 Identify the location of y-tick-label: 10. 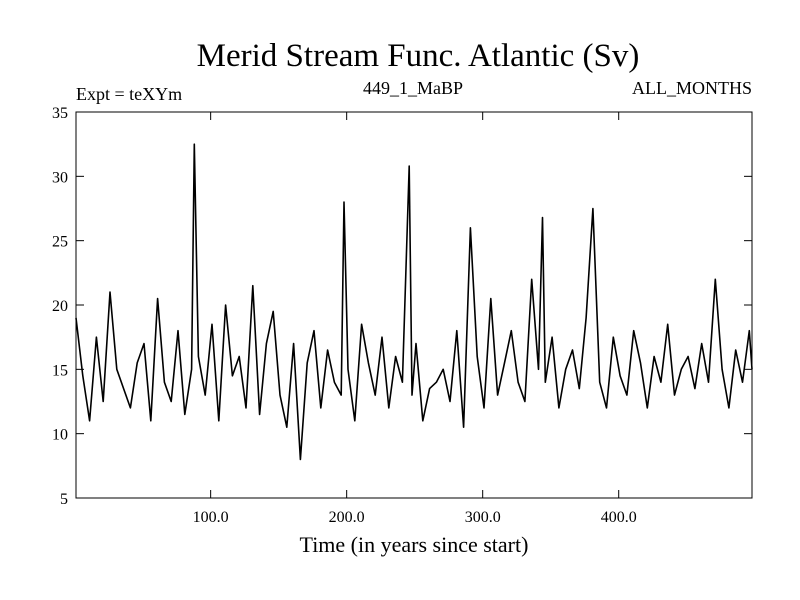
(60, 435).